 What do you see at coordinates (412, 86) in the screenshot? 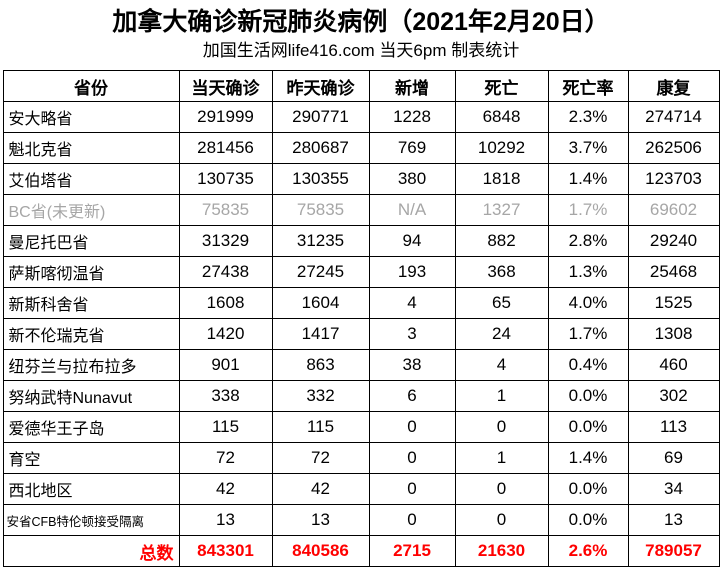
I see `column-header-3: 新增` at bounding box center [412, 86].